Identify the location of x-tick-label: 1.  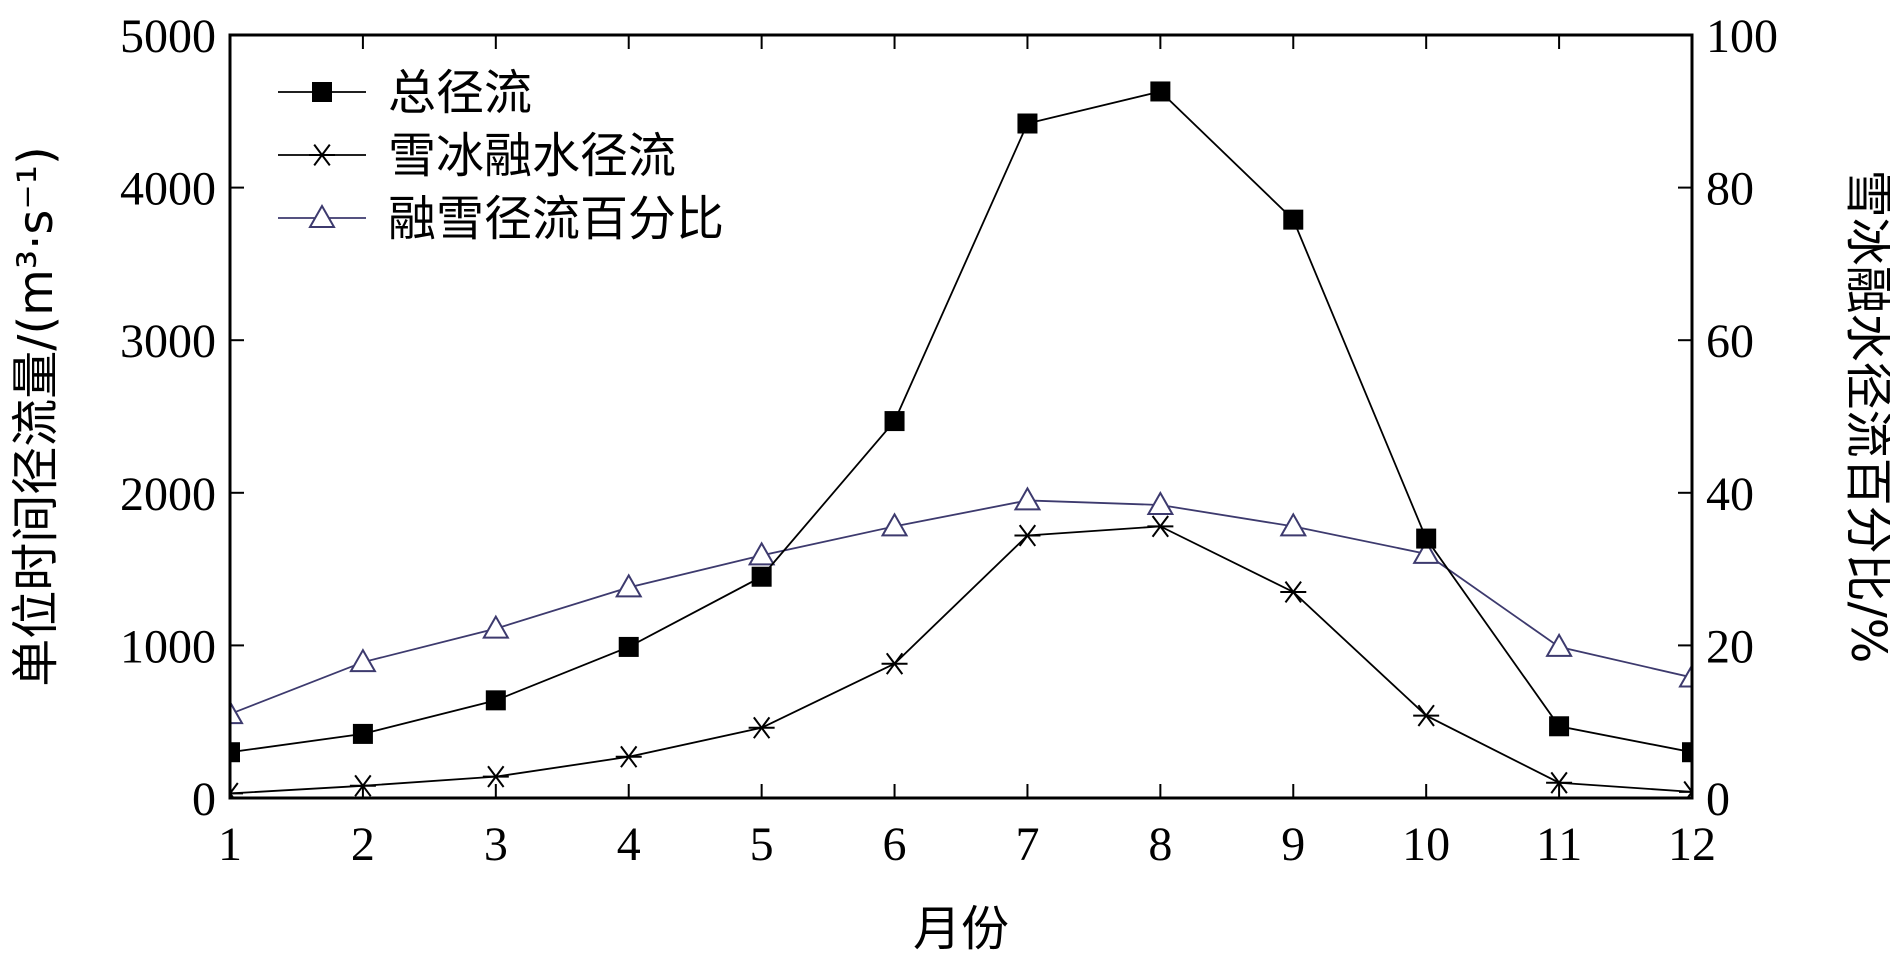
(230, 844).